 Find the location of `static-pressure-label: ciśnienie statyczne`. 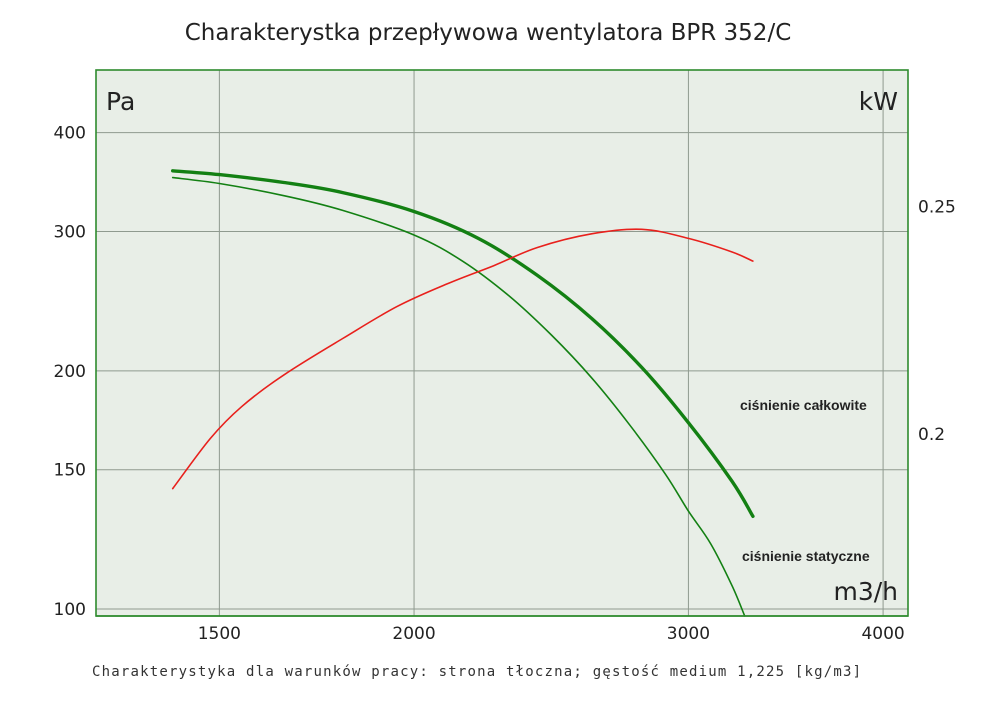

static-pressure-label: ciśnienie statyczne is located at coordinates (806, 556).